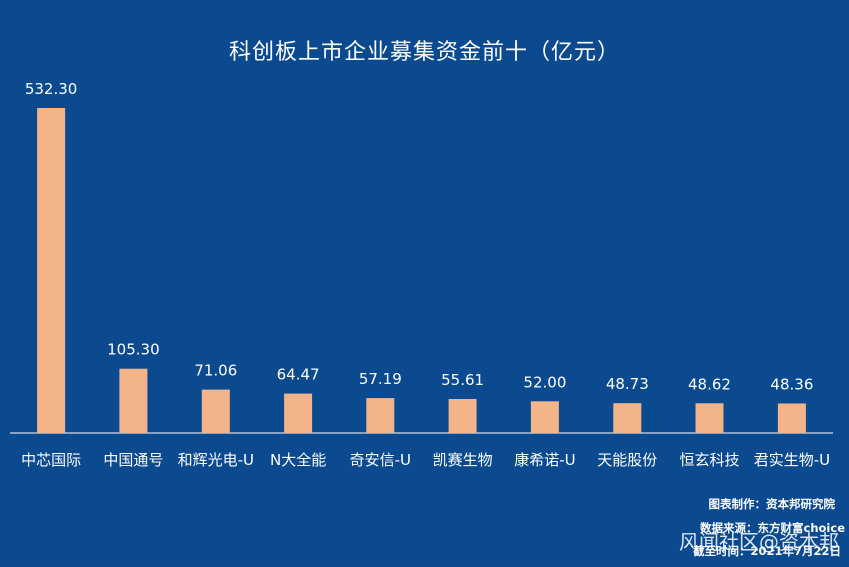 Image resolution: width=849 pixels, height=567 pixels. I want to click on footer-credit: 图表制作：资本邦研究院, so click(772, 504).